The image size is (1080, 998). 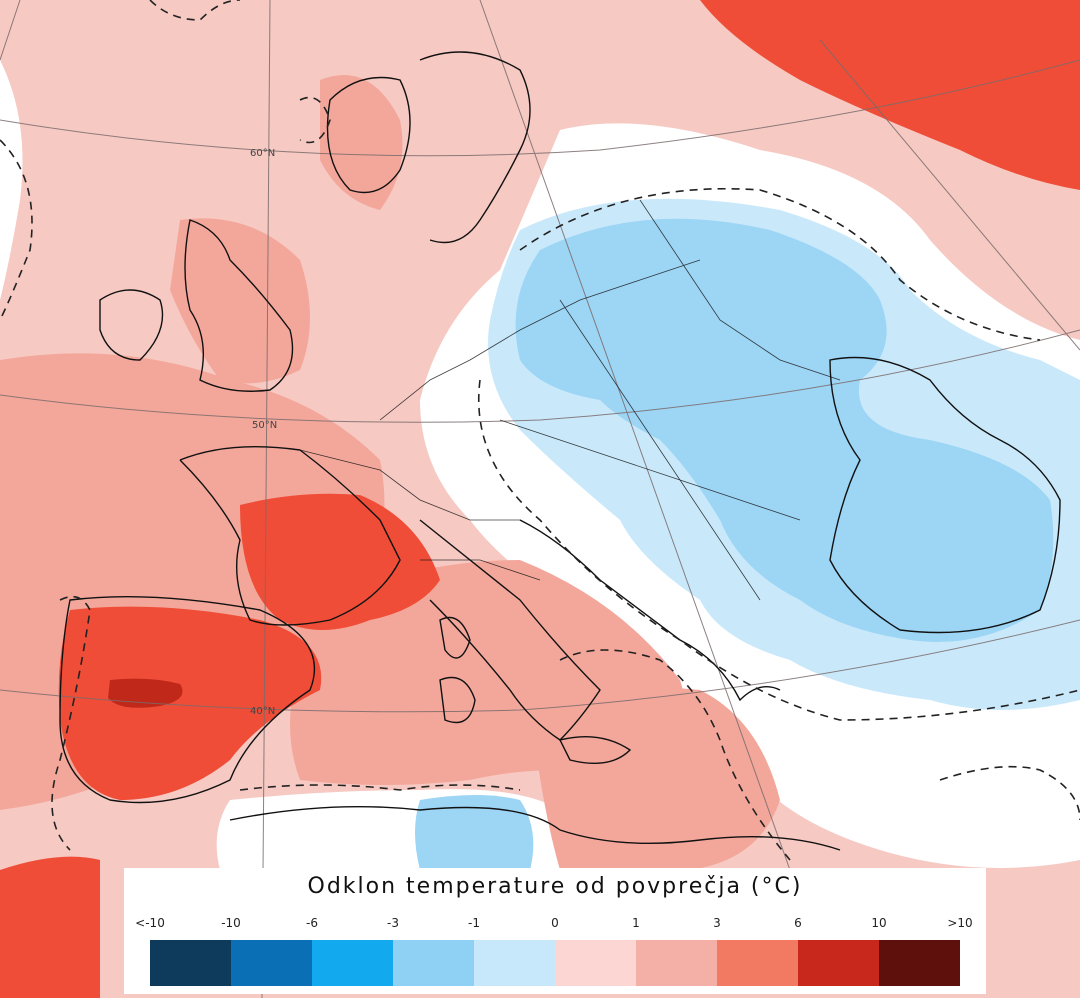 What do you see at coordinates (11, 180) in the screenshot?
I see `neutral-zone-west` at bounding box center [11, 180].